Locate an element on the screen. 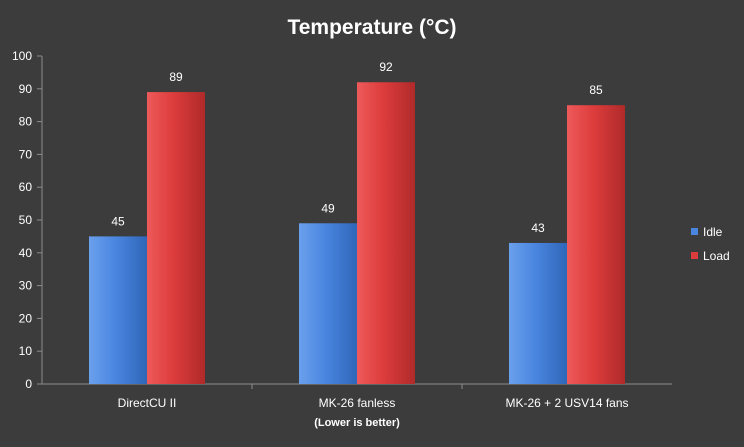 The width and height of the screenshot is (744, 447). y-tick-label: 60 is located at coordinates (26, 187).